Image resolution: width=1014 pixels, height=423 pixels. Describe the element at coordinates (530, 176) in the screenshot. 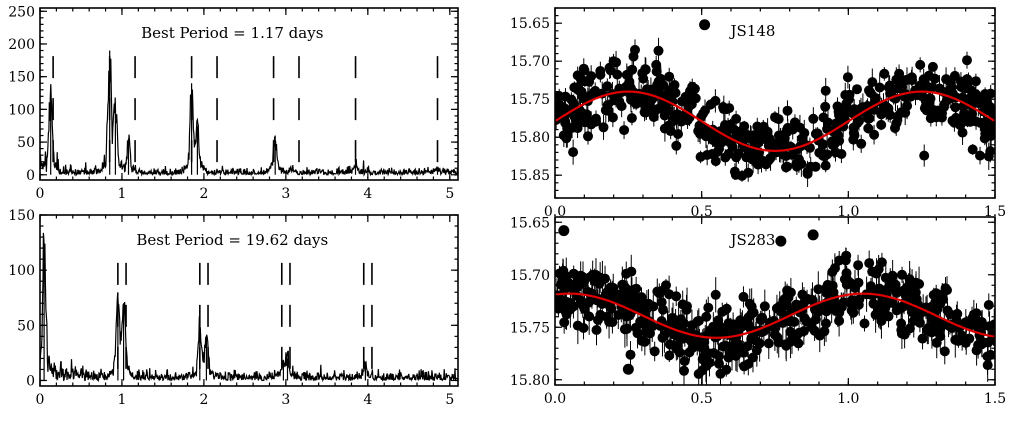

I see `y-tick-label: 15.85` at that location.